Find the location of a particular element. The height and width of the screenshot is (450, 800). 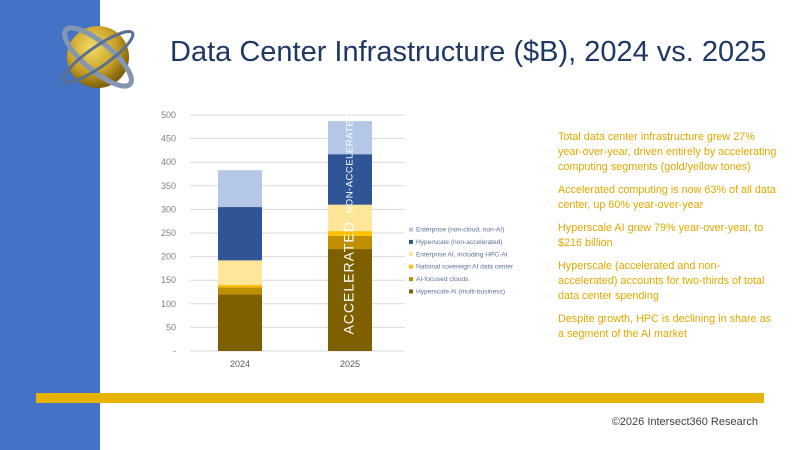

bar-annotation: NON-ACCELERATED is located at coordinates (350, 162).